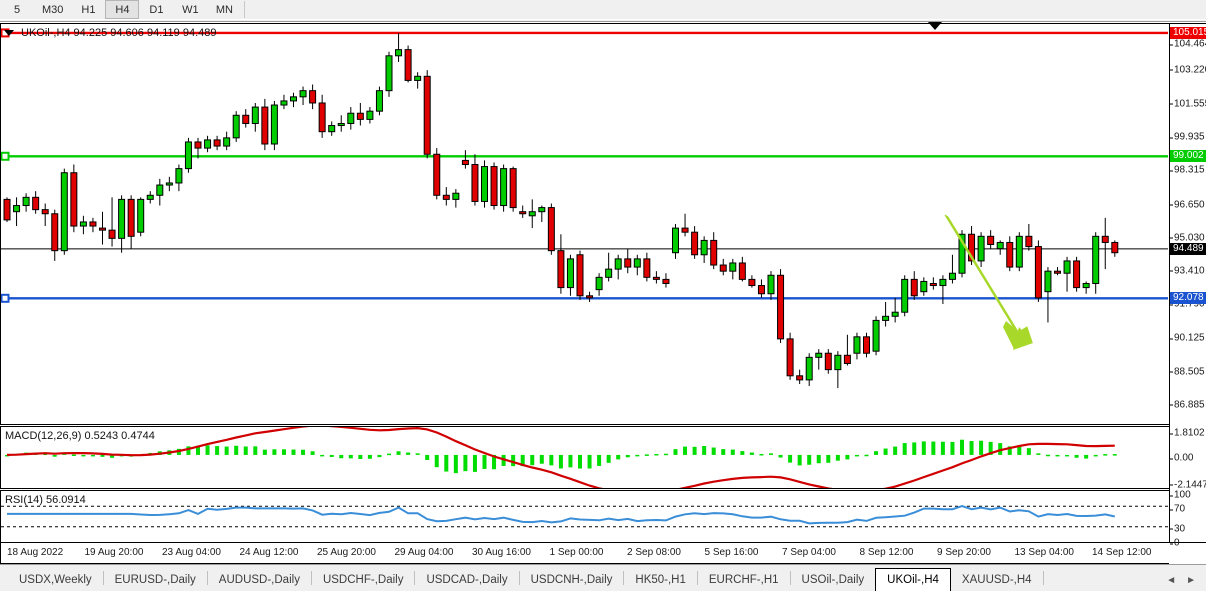  What do you see at coordinates (1188, 298) in the screenshot?
I see `price-chip-blue-level: 92.078` at bounding box center [1188, 298].